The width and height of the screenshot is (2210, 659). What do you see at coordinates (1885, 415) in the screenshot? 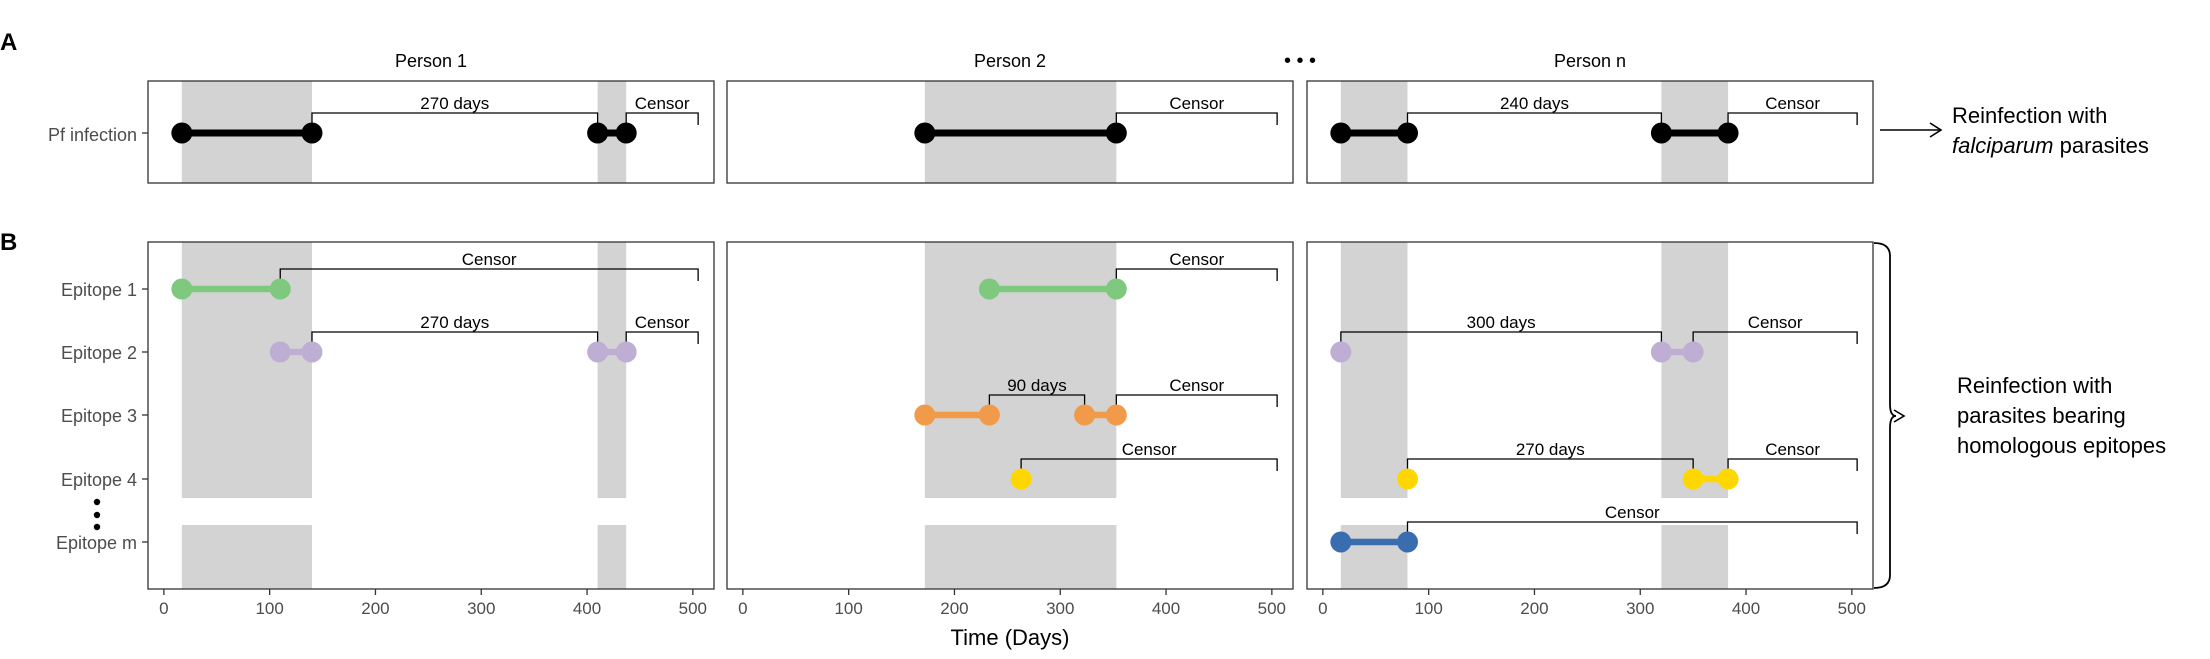
I see `annotation-b-brace` at bounding box center [1885, 415].